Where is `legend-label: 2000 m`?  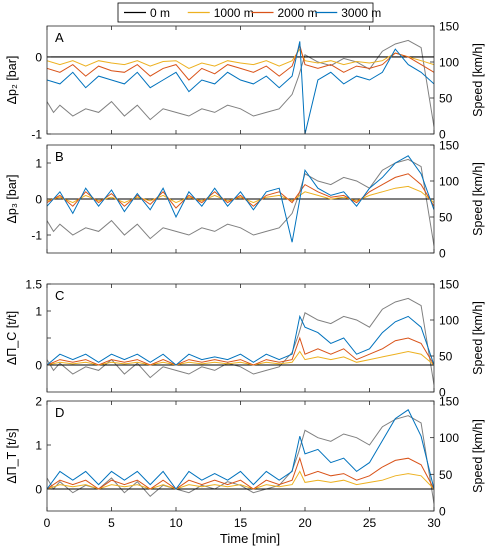
legend-label: 2000 m is located at coordinates (298, 13).